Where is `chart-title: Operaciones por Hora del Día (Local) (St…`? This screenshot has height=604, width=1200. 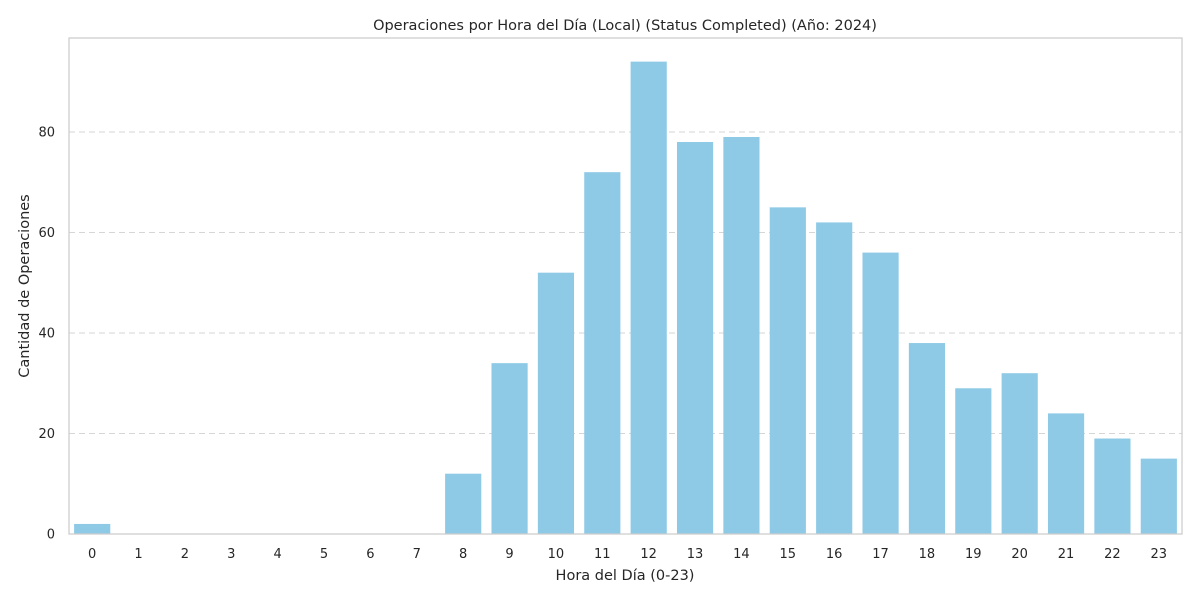
chart-title: Operaciones por Hora del Día (Local) (St… is located at coordinates (625, 26).